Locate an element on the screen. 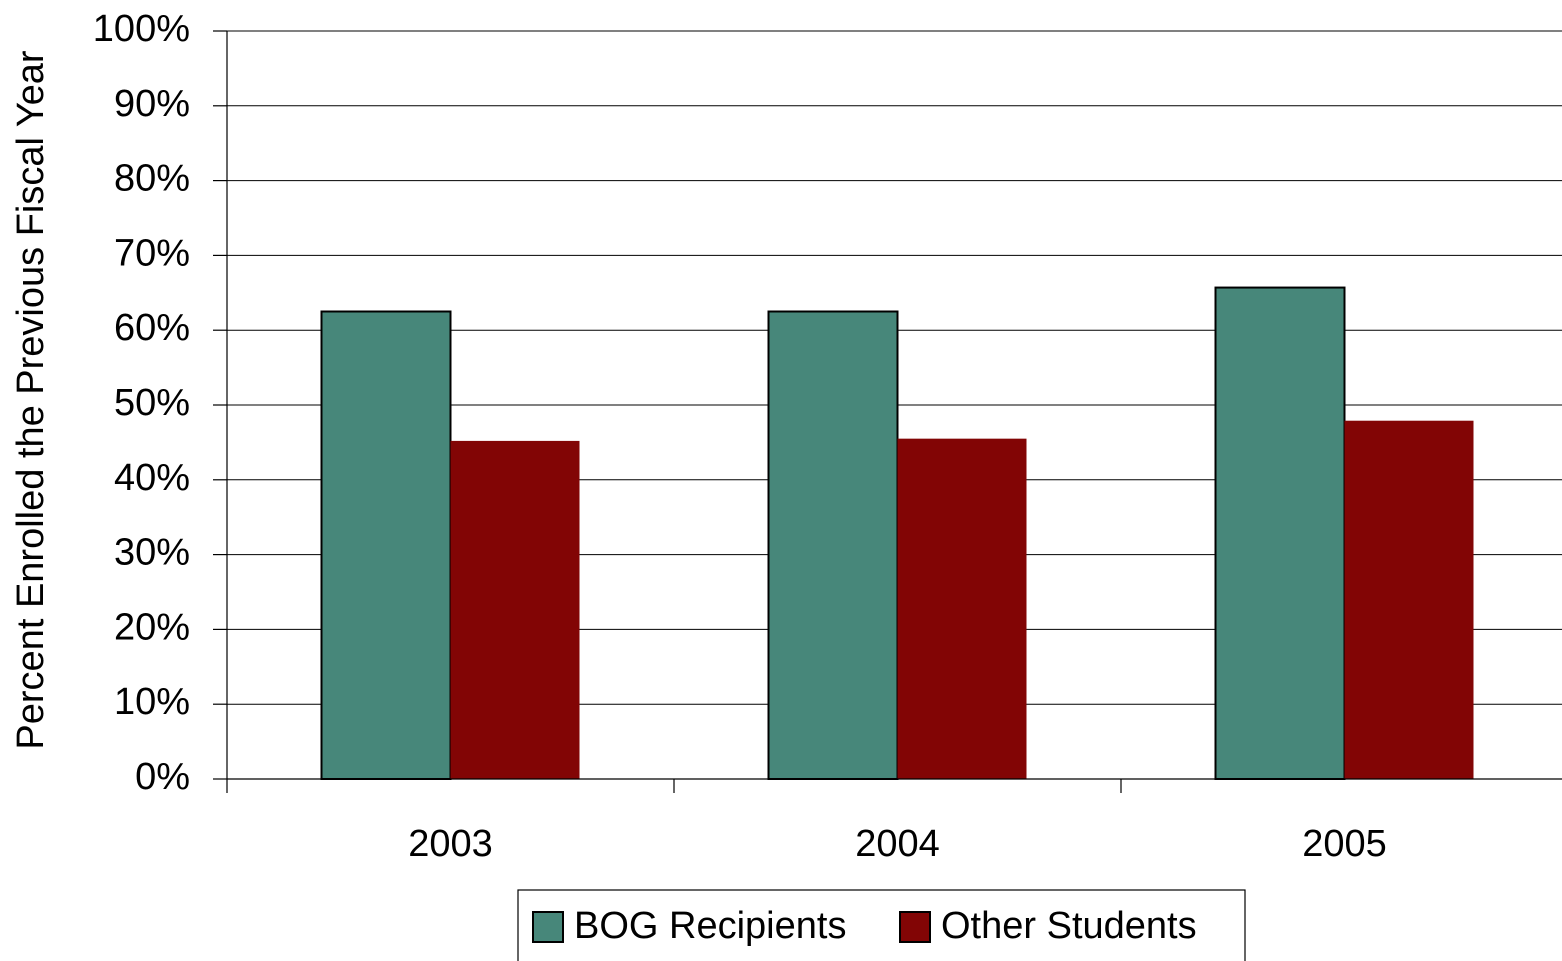 This screenshot has width=1562, height=961. y-tick-label: 40% is located at coordinates (152, 478).